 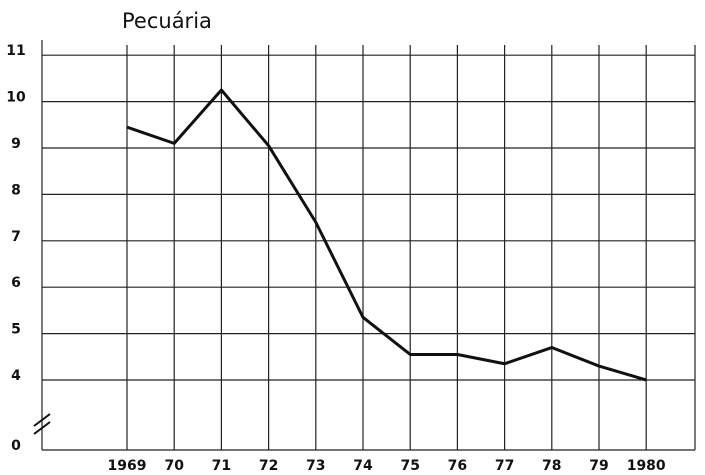 What do you see at coordinates (221, 466) in the screenshot?
I see `x-tick-label: 71` at bounding box center [221, 466].